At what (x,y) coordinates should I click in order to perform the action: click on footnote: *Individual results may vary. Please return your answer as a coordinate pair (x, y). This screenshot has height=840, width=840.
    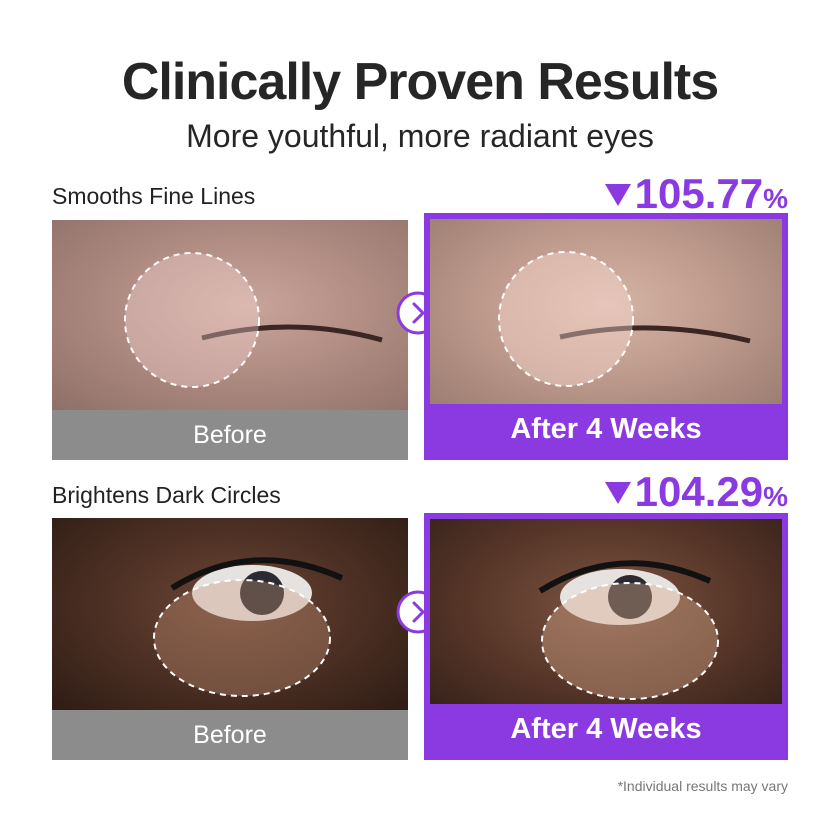
    Looking at the image, I should click on (702, 786).